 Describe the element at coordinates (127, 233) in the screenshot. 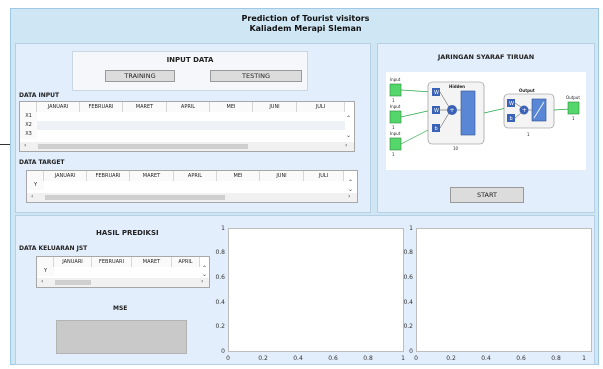

I see `result-heading: HASIL PREDIKSI` at that location.